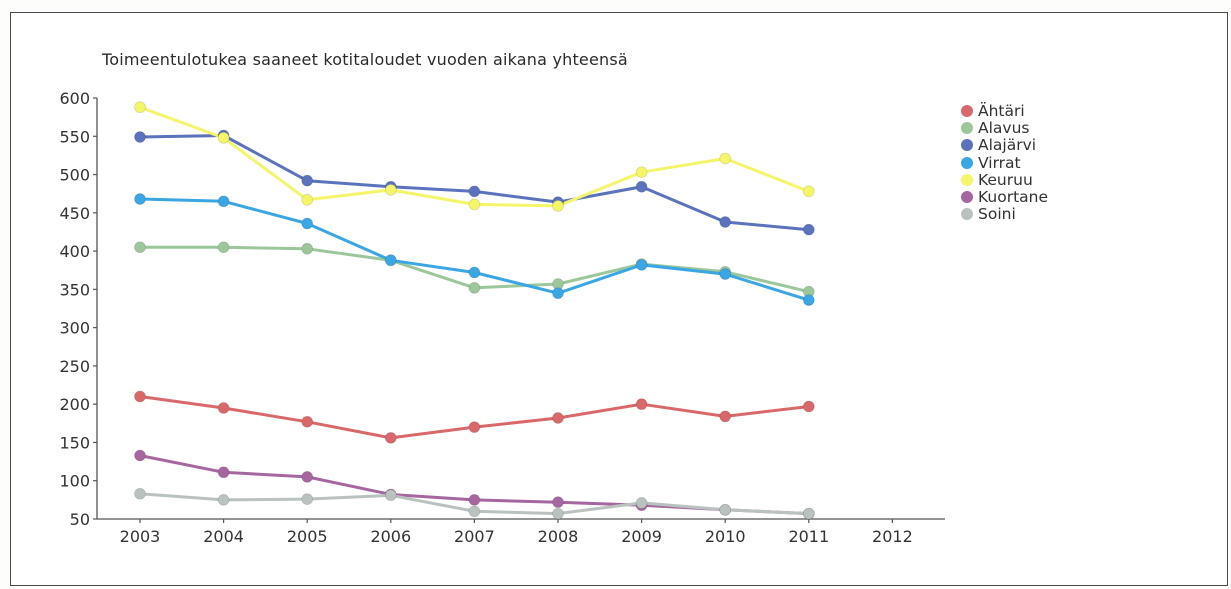  Describe the element at coordinates (74, 213) in the screenshot. I see `y-tick-label: 450` at that location.